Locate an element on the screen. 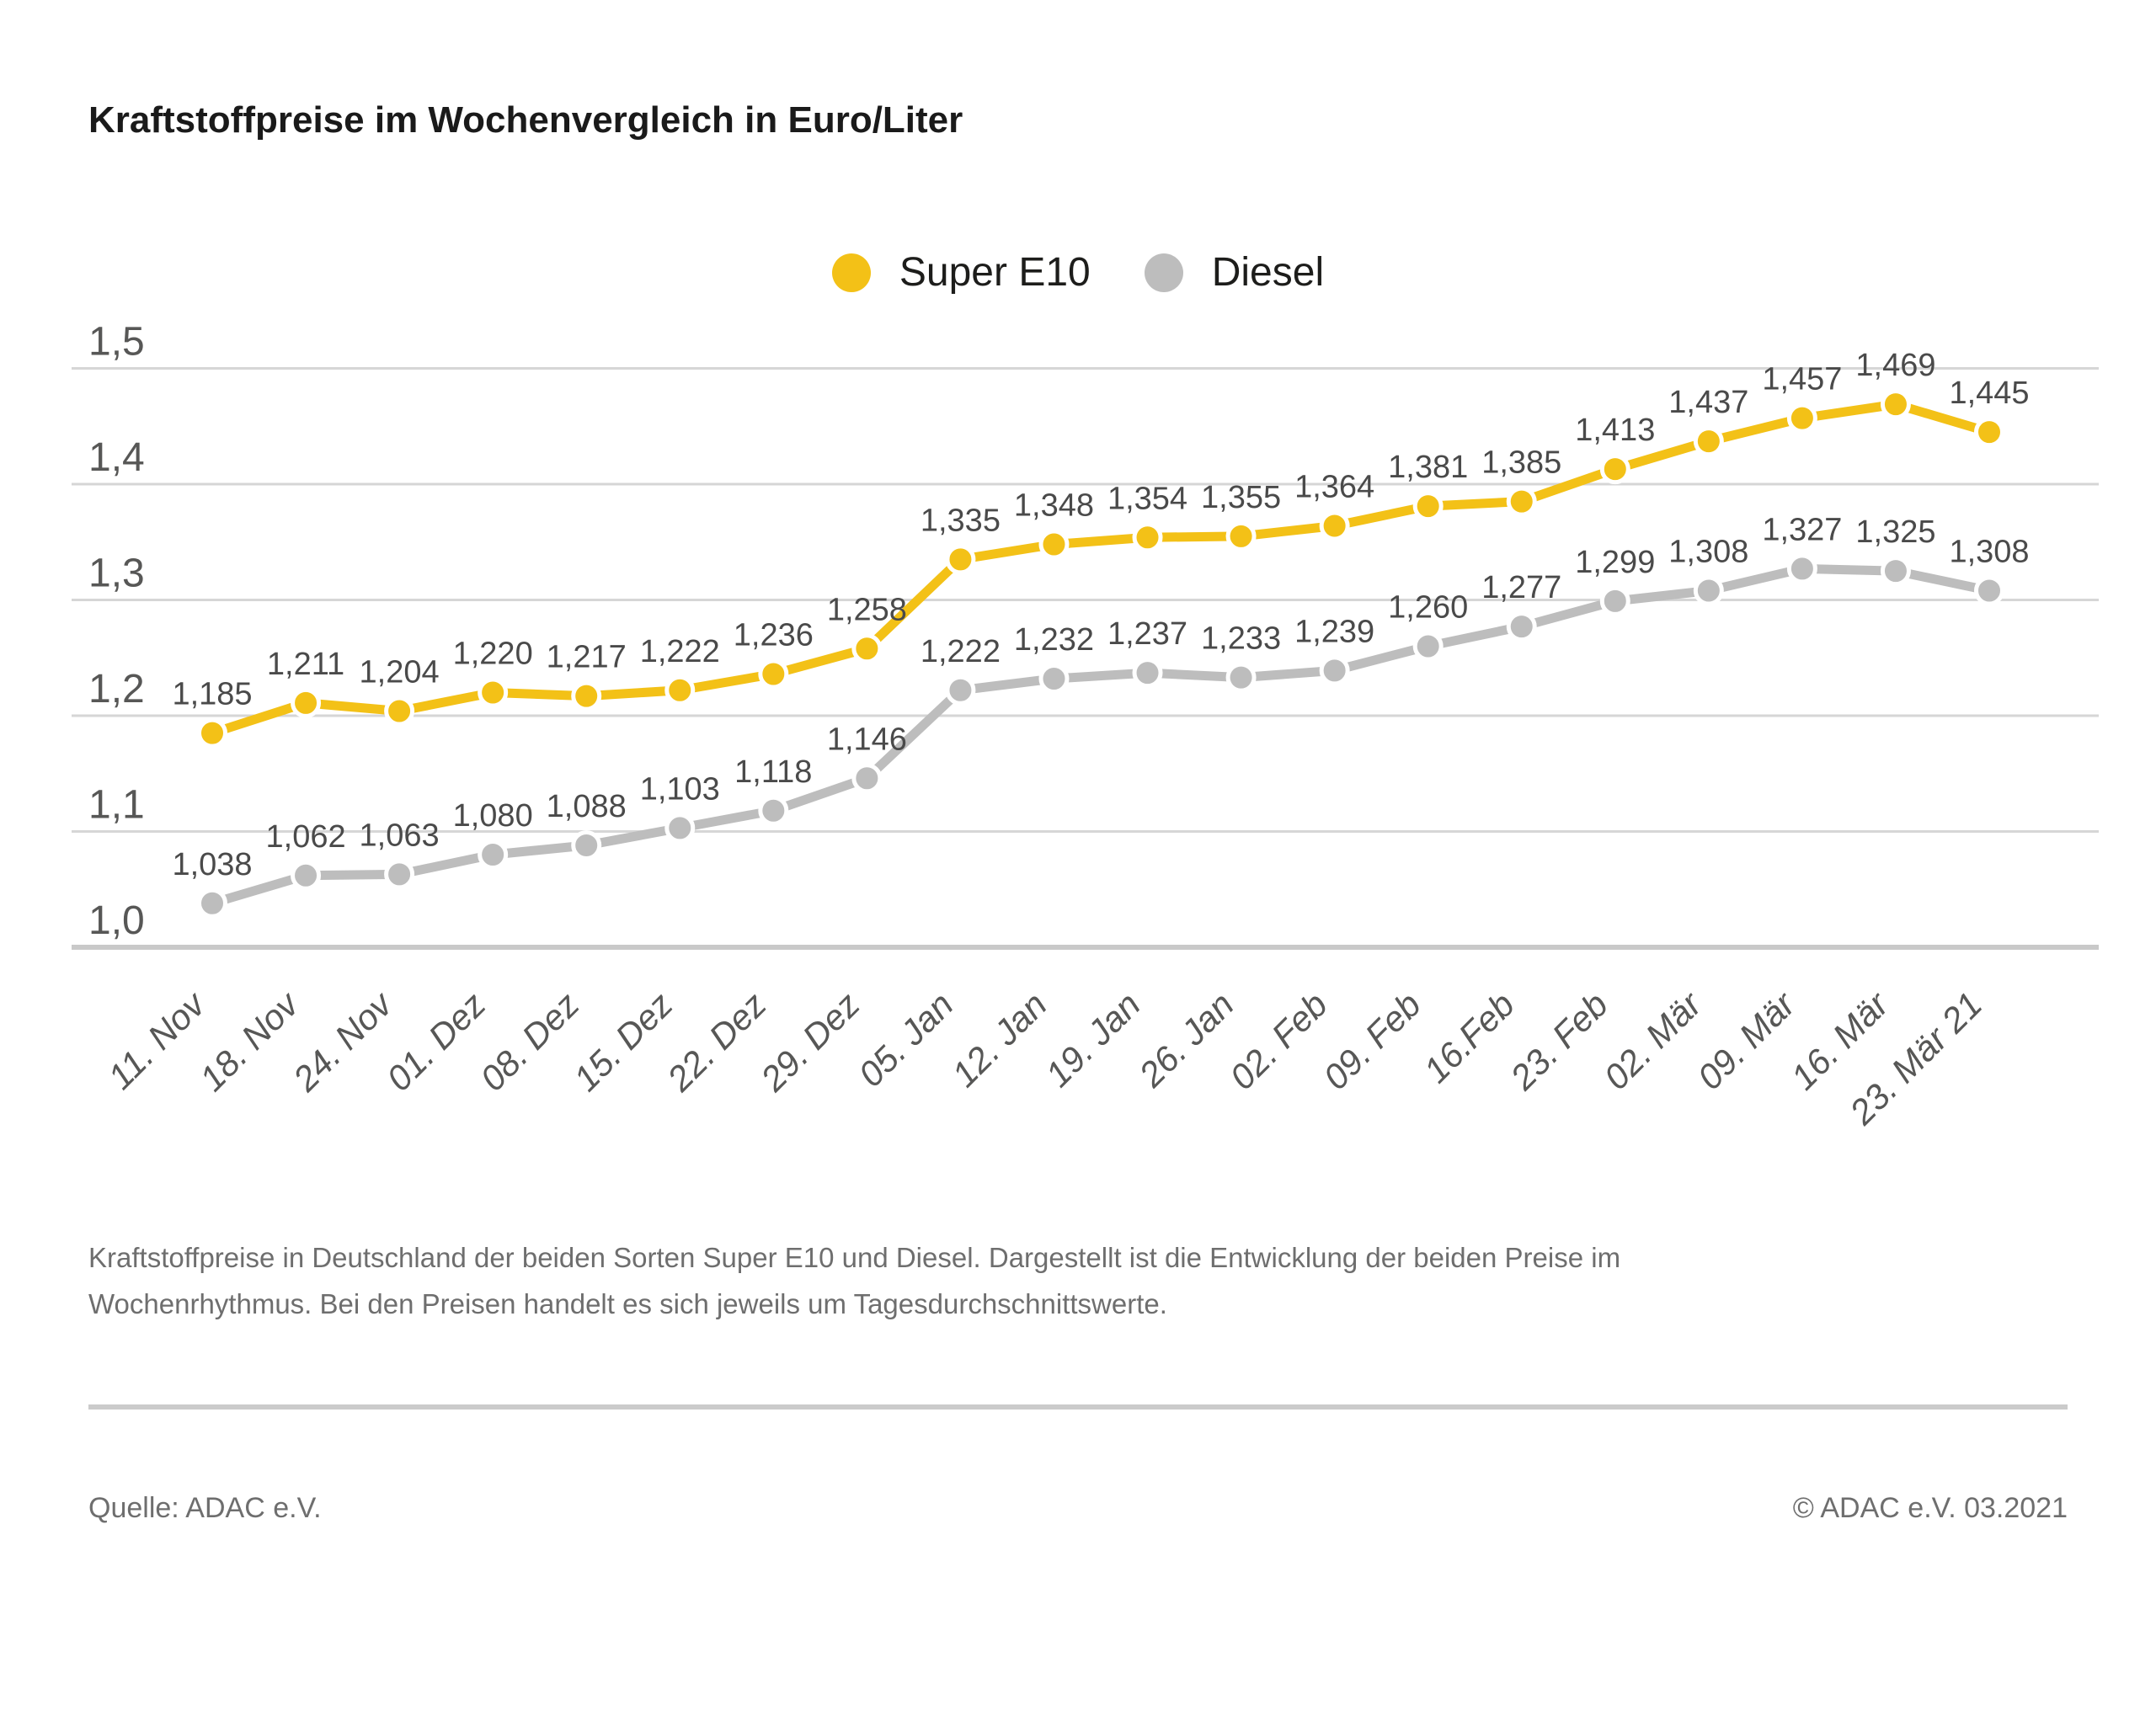  data-point-label-super-e10: 1,437 is located at coordinates (1708, 402).